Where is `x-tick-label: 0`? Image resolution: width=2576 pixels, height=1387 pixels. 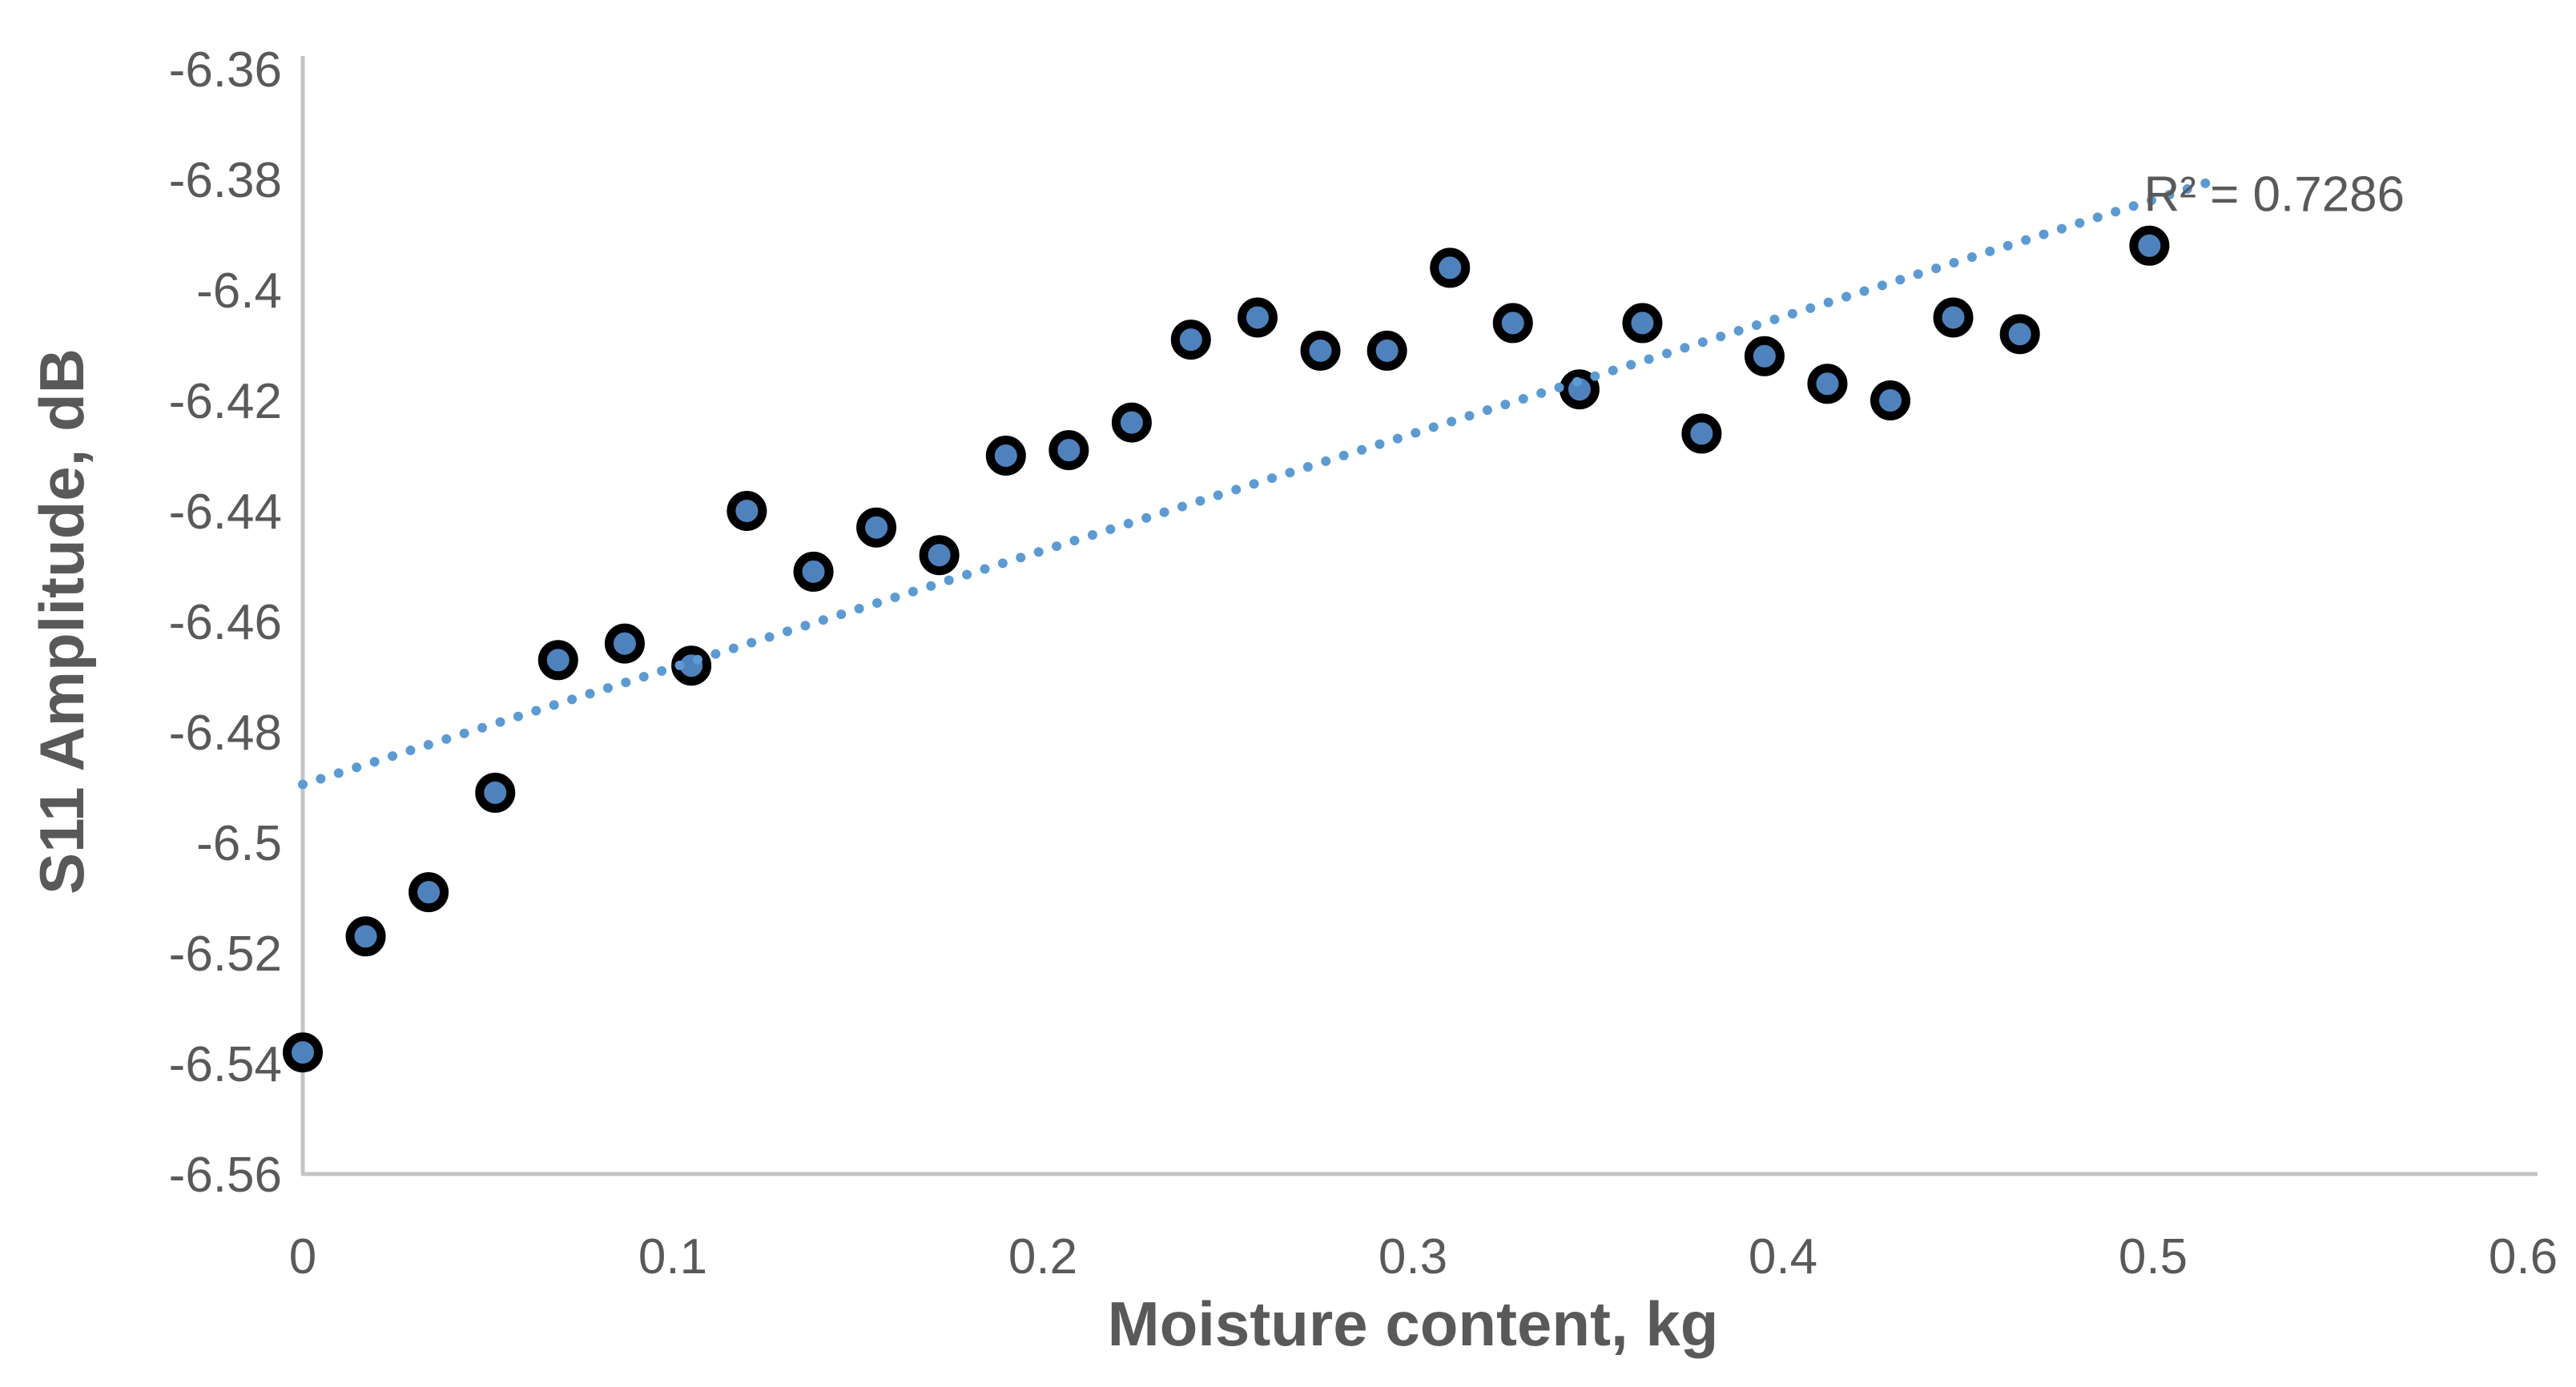 x-tick-label: 0 is located at coordinates (302, 1256).